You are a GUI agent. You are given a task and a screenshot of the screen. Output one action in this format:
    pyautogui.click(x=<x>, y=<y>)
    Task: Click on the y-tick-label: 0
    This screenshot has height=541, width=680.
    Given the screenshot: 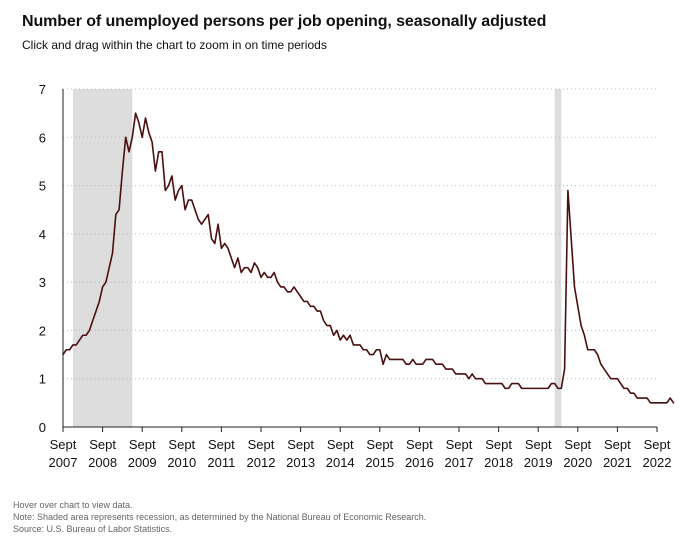 What is the action you would take?
    pyautogui.click(x=42, y=427)
    